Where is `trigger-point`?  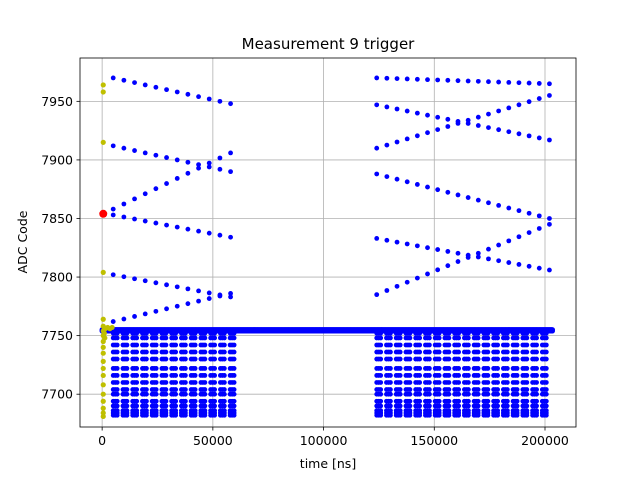
trigger-point is located at coordinates (103, 213).